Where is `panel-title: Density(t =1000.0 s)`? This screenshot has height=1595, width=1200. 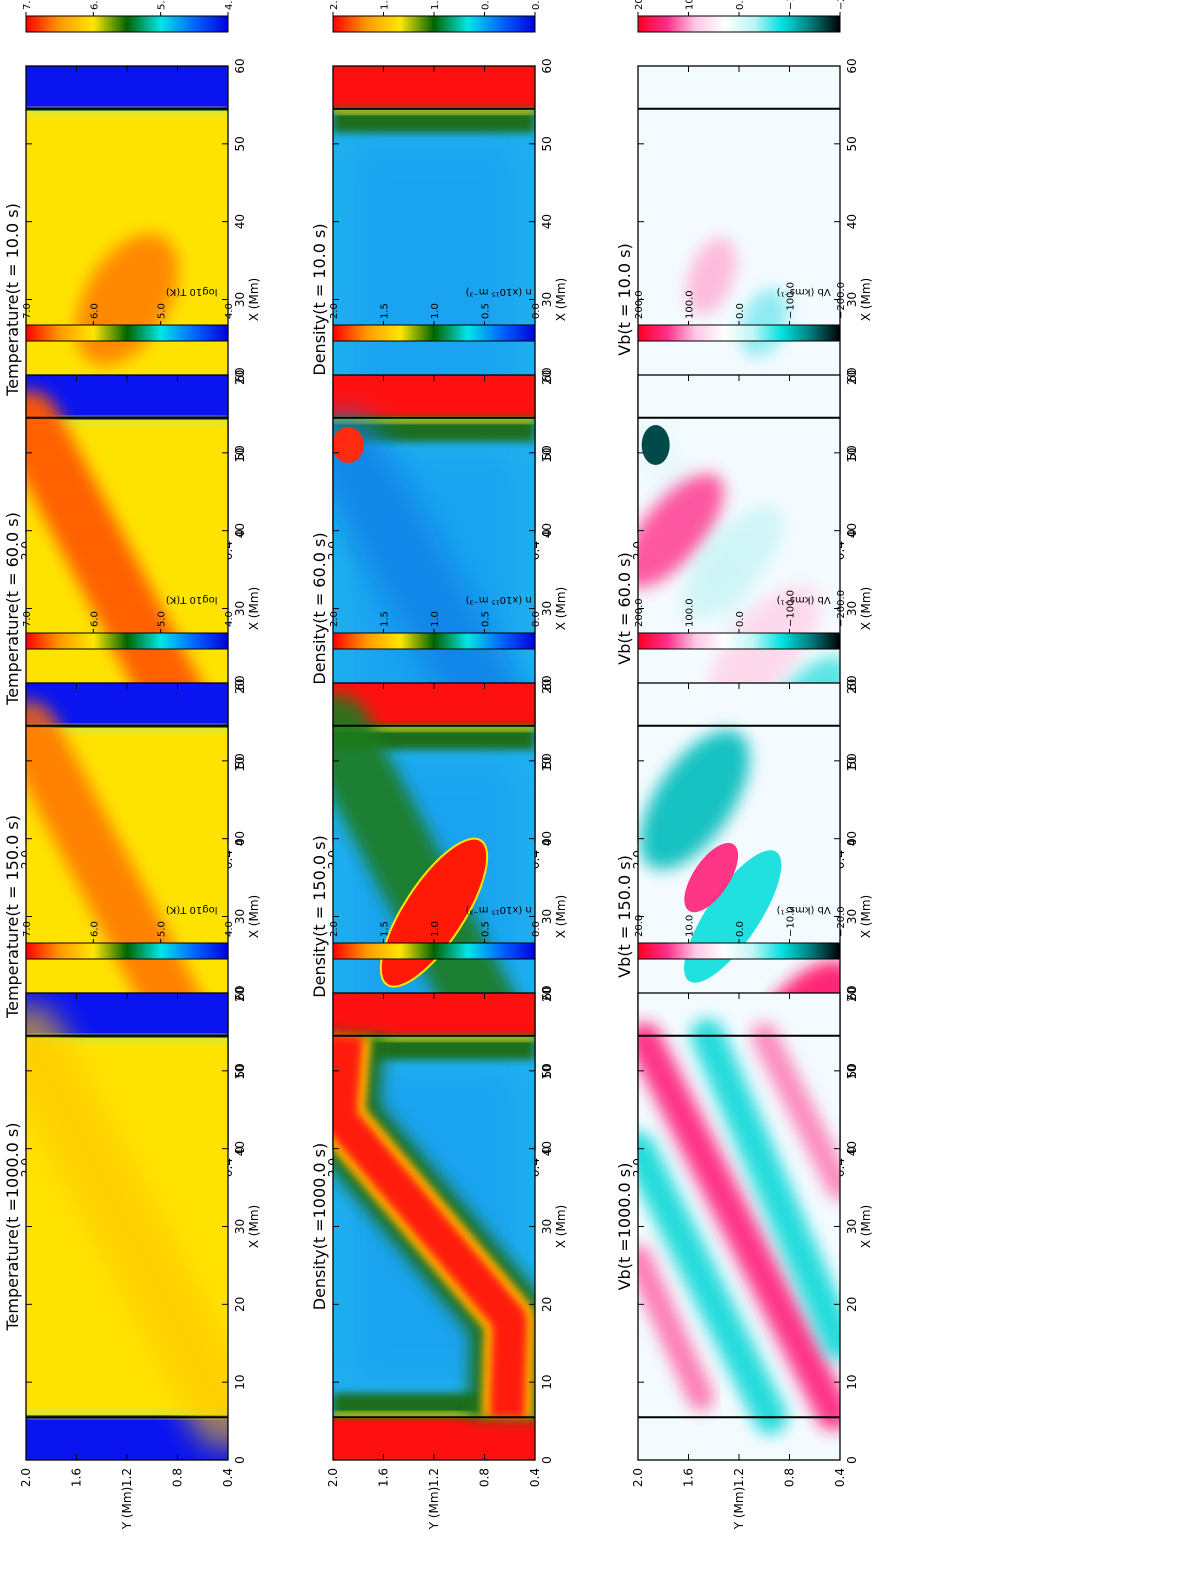
panel-title: Density(t =1000.0 s) is located at coordinates (319, 1226).